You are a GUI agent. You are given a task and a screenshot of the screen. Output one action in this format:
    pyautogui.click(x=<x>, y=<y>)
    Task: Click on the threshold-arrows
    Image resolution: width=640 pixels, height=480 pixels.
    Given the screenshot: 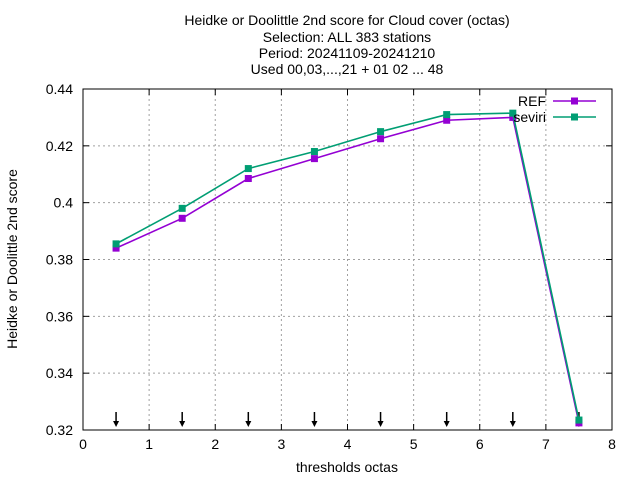 What is the action you would take?
    pyautogui.click(x=347, y=419)
    